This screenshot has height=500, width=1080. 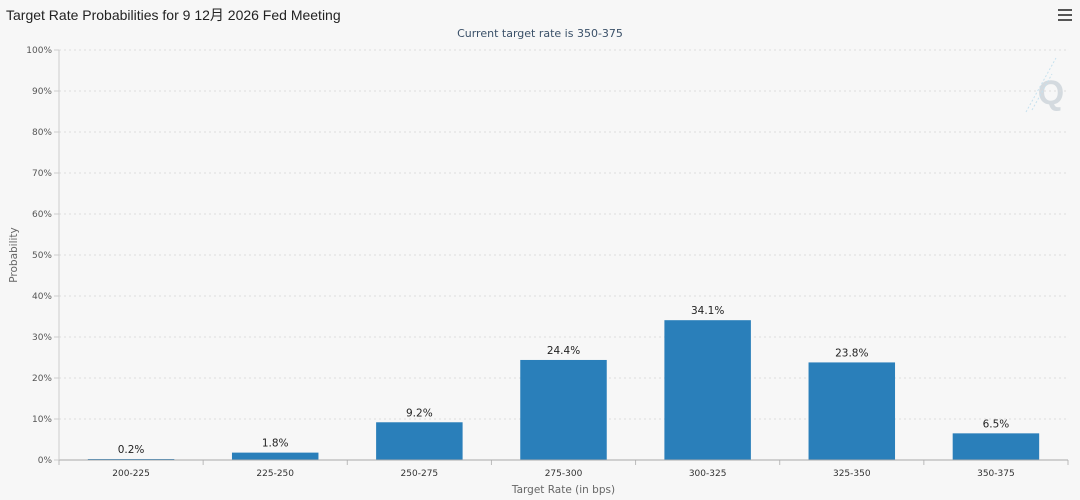 I want to click on data-label: 24.4%, so click(x=563, y=351).